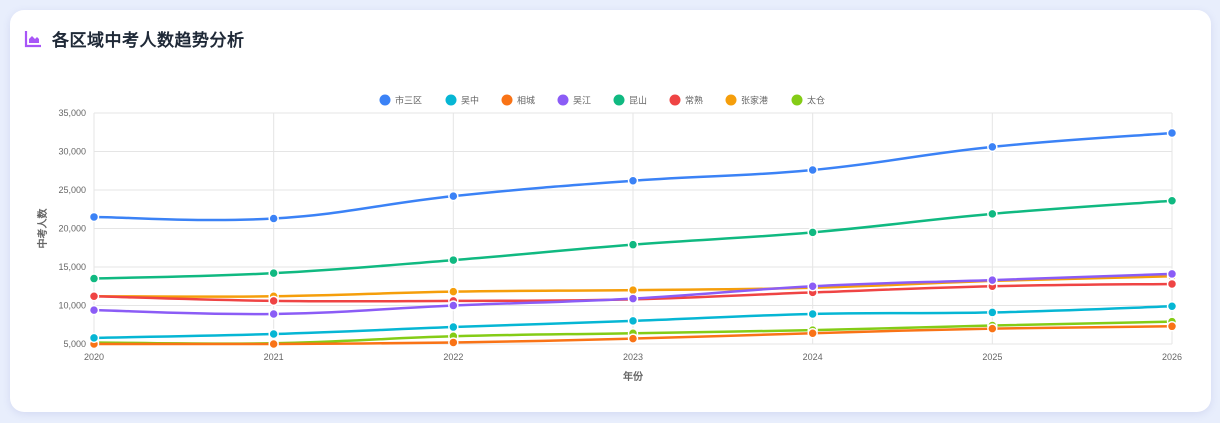  I want to click on area-chart-icon, so click(32, 38).